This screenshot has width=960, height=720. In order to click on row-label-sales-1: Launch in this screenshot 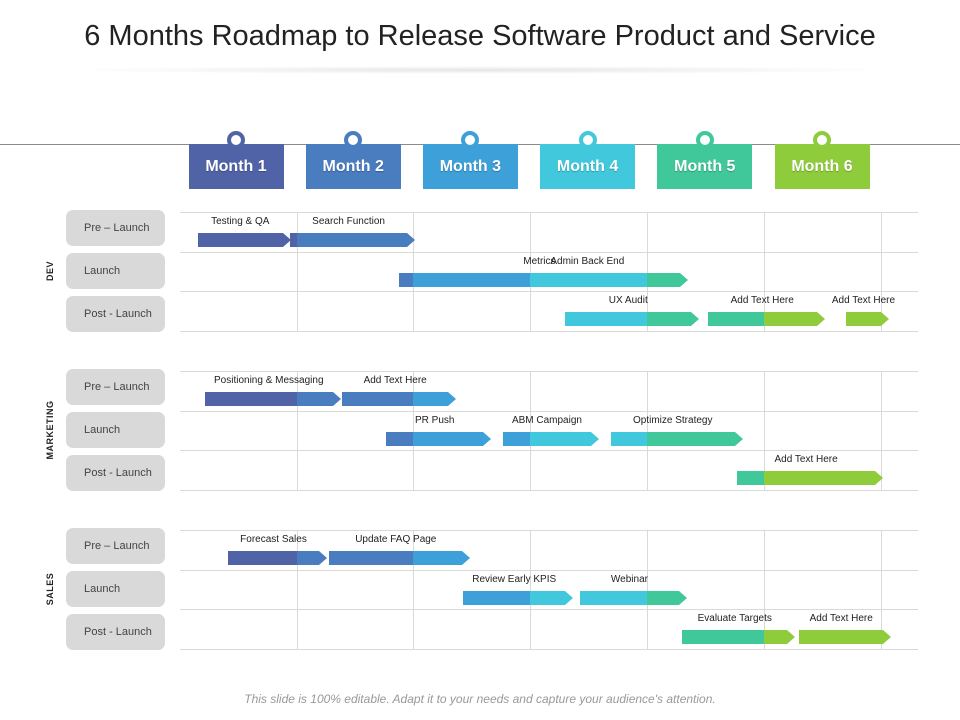, I will do `click(115, 588)`.